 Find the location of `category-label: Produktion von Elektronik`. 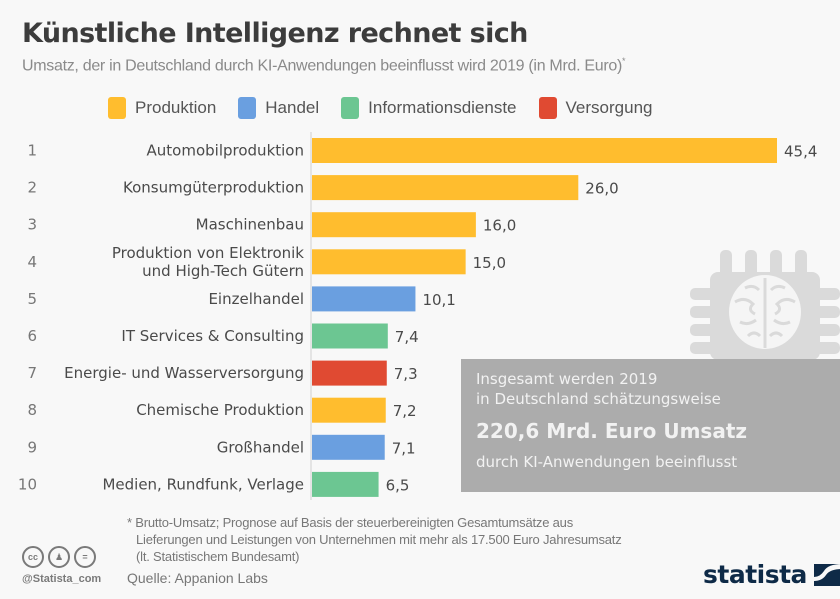

category-label: Produktion von Elektronik is located at coordinates (208, 253).